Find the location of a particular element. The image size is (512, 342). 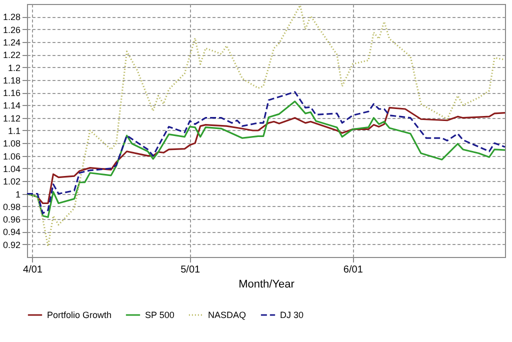

y-tick-label: 1.14 is located at coordinates (11, 105).